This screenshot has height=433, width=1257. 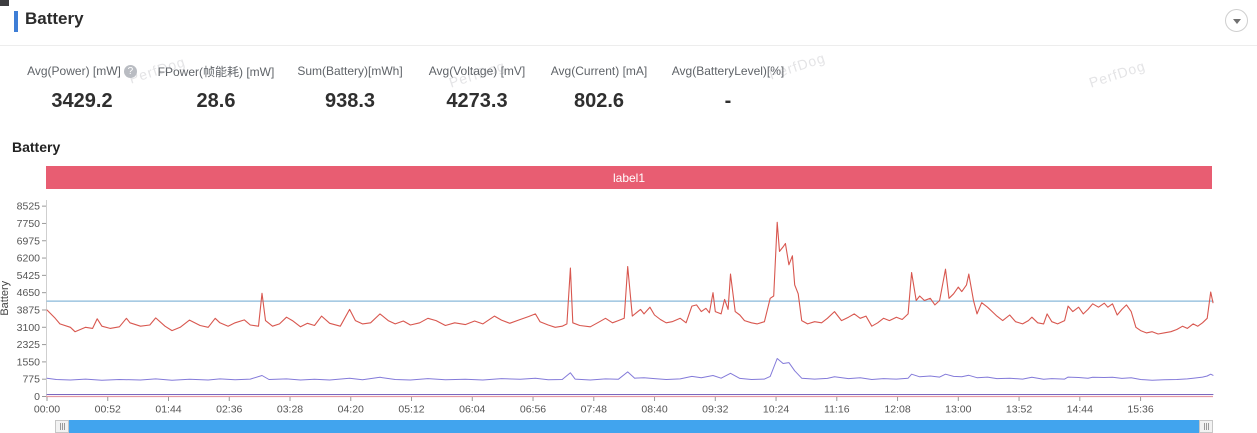 What do you see at coordinates (1019, 410) in the screenshot?
I see `svg-text: 13:52` at bounding box center [1019, 410].